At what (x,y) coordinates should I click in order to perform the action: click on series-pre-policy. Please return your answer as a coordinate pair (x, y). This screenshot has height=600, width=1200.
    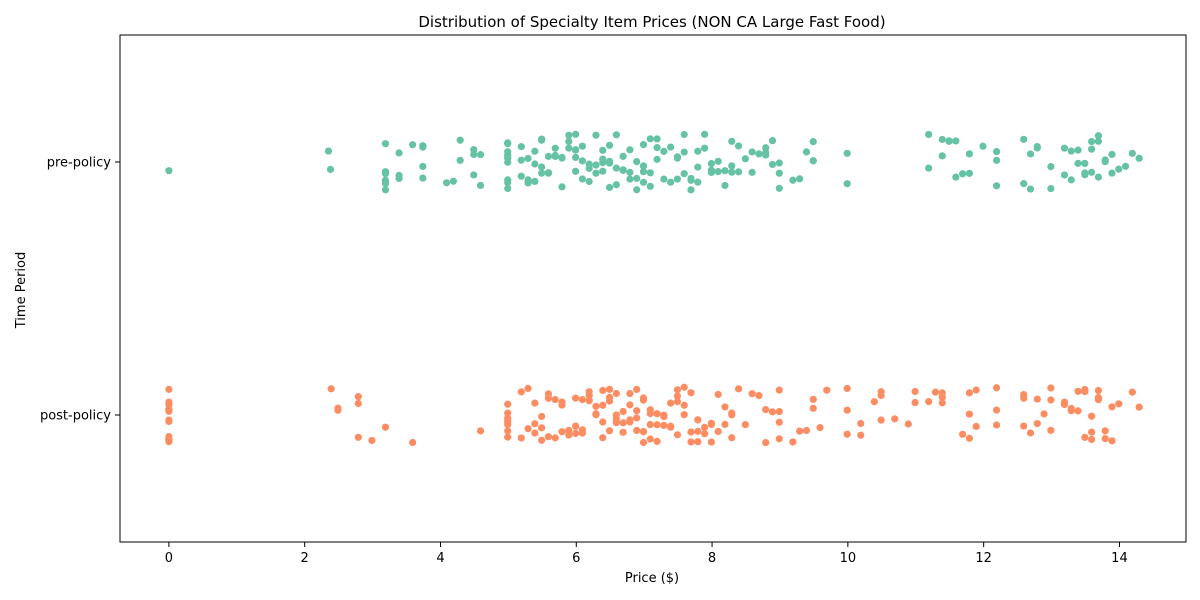
    Looking at the image, I should click on (654, 162).